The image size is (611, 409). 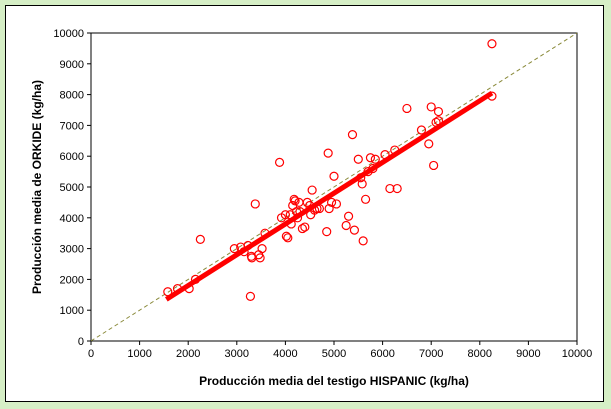 What do you see at coordinates (72, 96) in the screenshot?
I see `y-tick-label: 8000` at bounding box center [72, 96].